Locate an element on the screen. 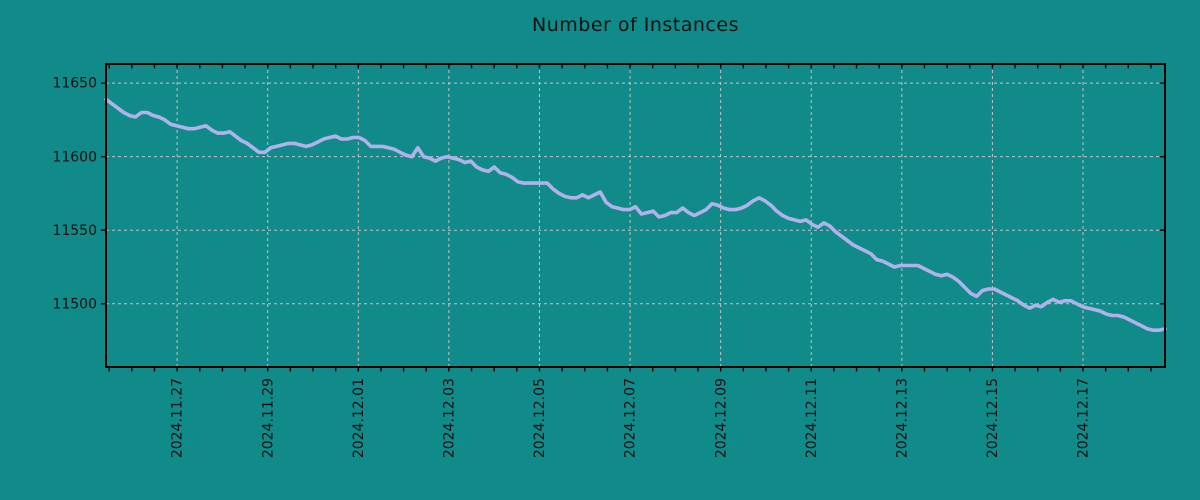  x-tick-label: 2024.12.01 is located at coordinates (359, 418).